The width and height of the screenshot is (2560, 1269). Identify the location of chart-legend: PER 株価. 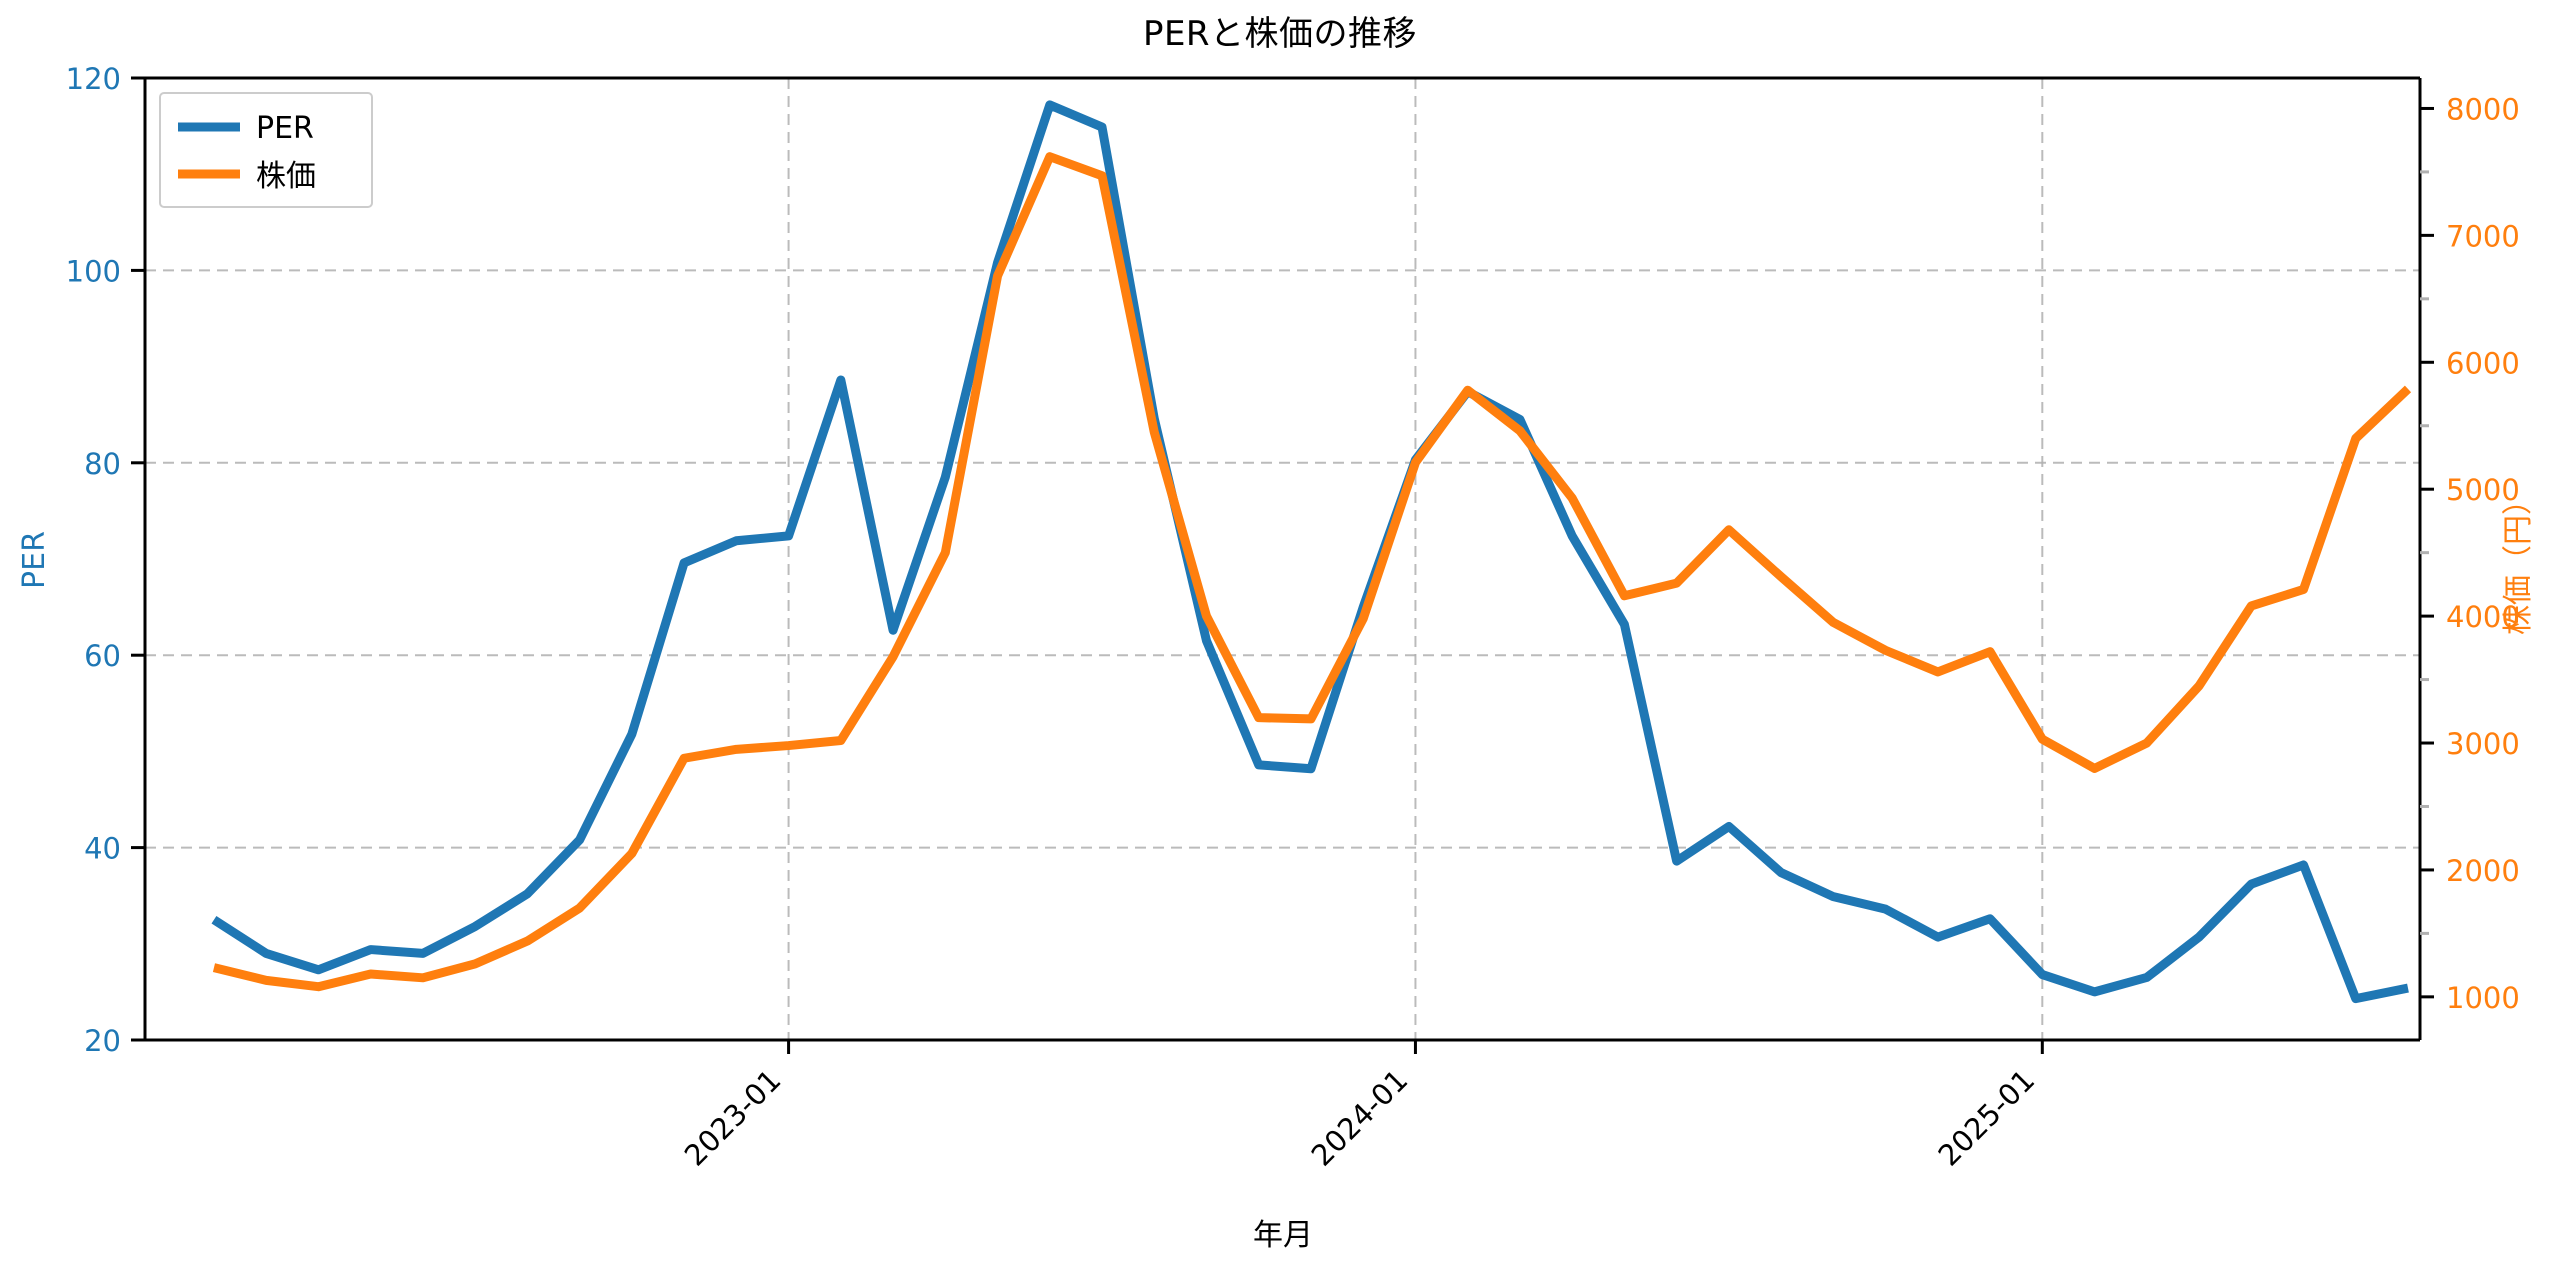
(266, 150).